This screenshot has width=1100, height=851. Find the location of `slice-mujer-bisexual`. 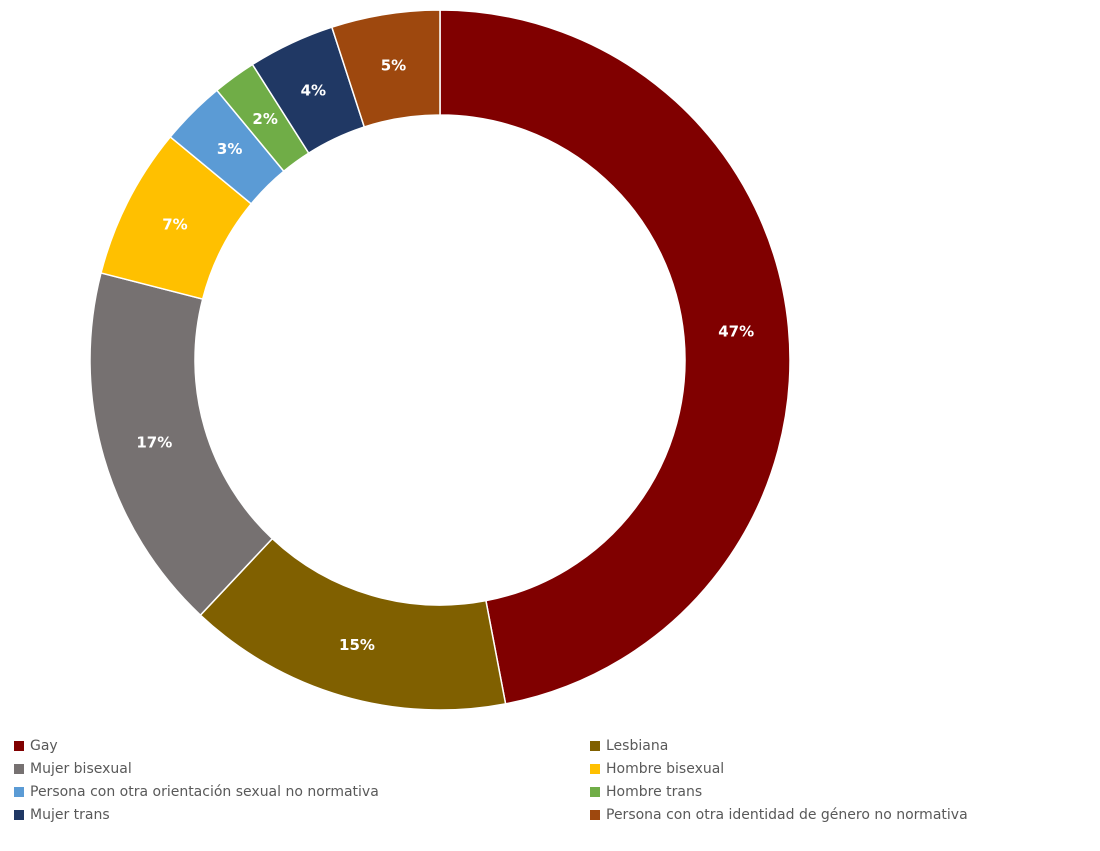

slice-mujer-bisexual is located at coordinates (181, 444).